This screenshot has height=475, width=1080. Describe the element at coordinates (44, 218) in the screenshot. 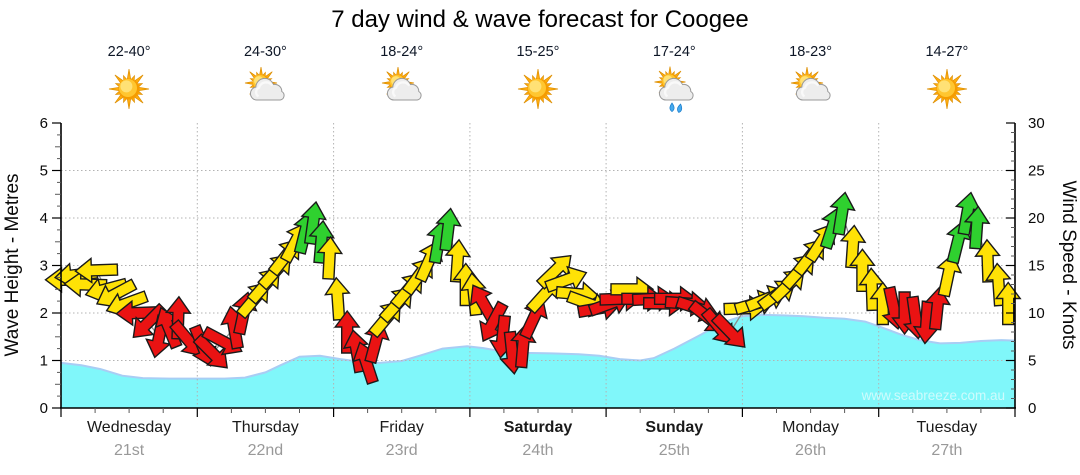

I see `wave-axis-tick-label: 4` at that location.